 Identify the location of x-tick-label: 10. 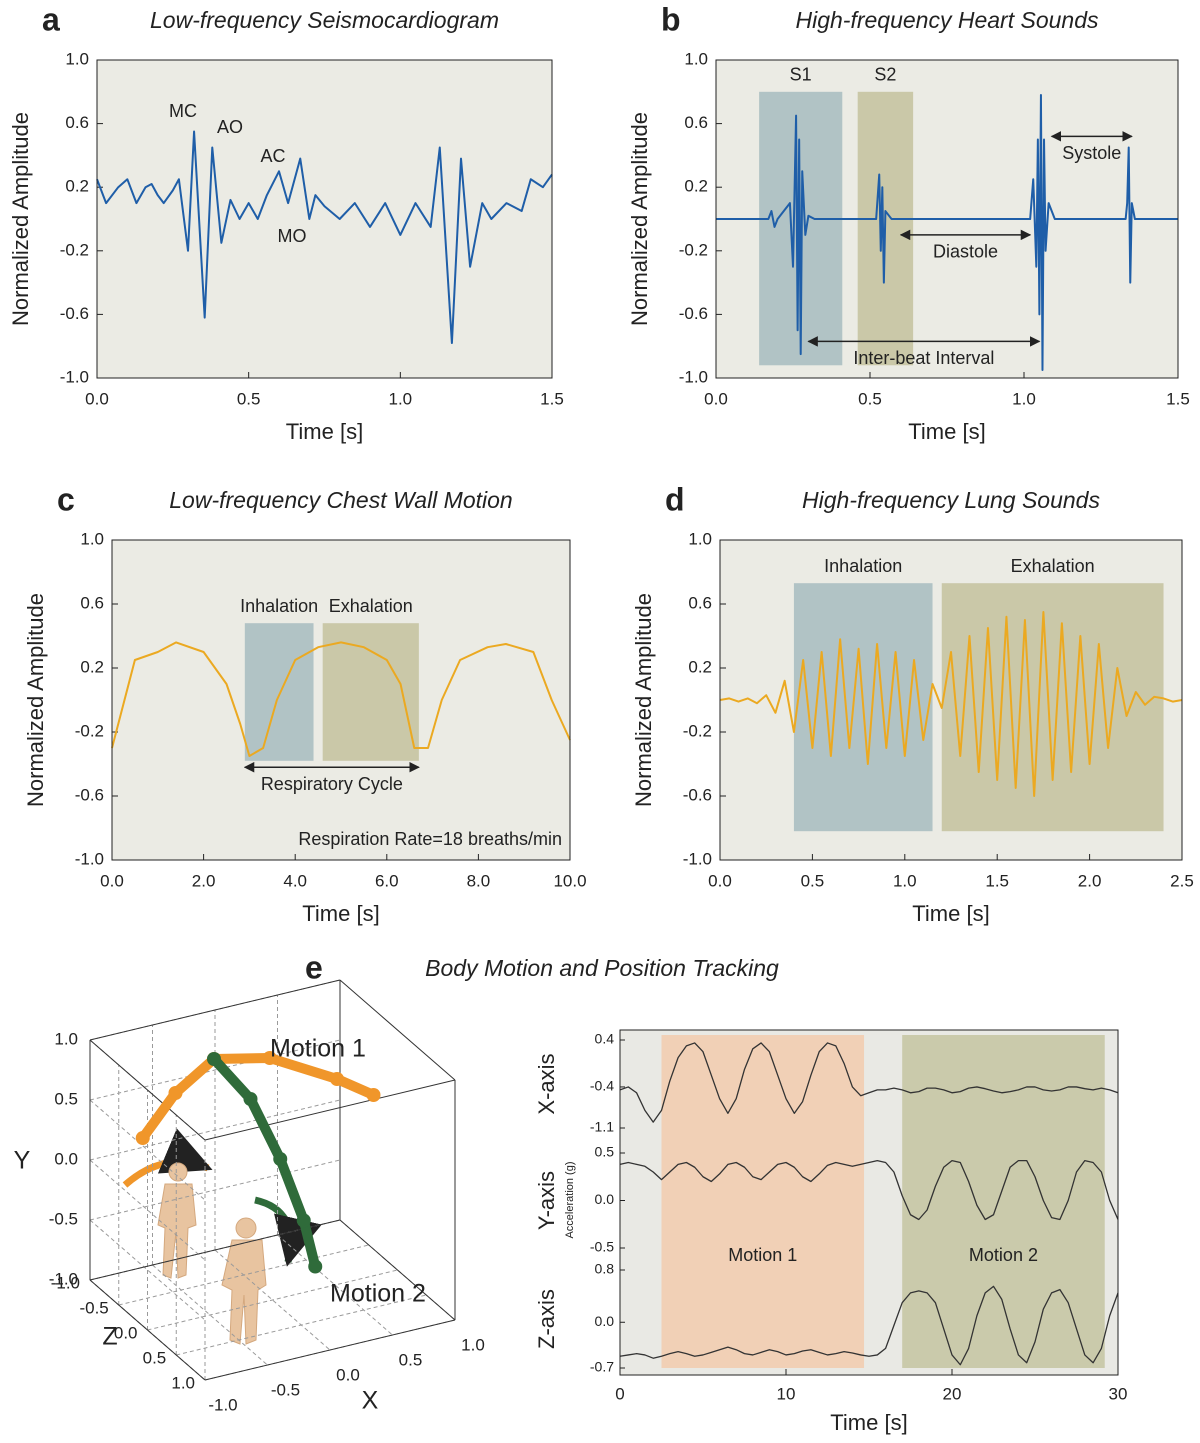
(786, 1393).